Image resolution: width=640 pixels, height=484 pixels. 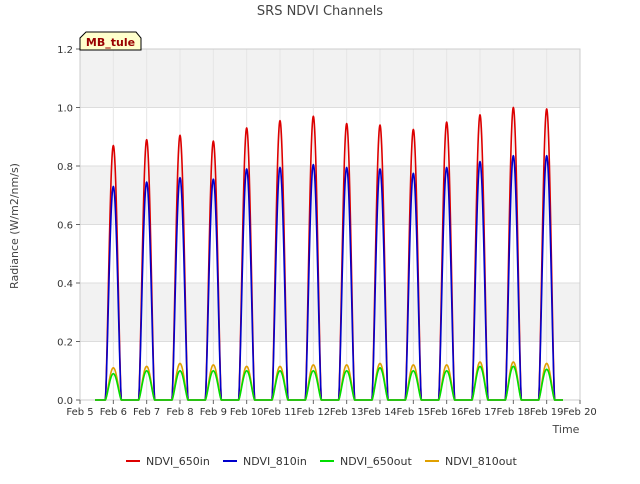 I want to click on legend-label: NDVI_810out, so click(x=481, y=461).